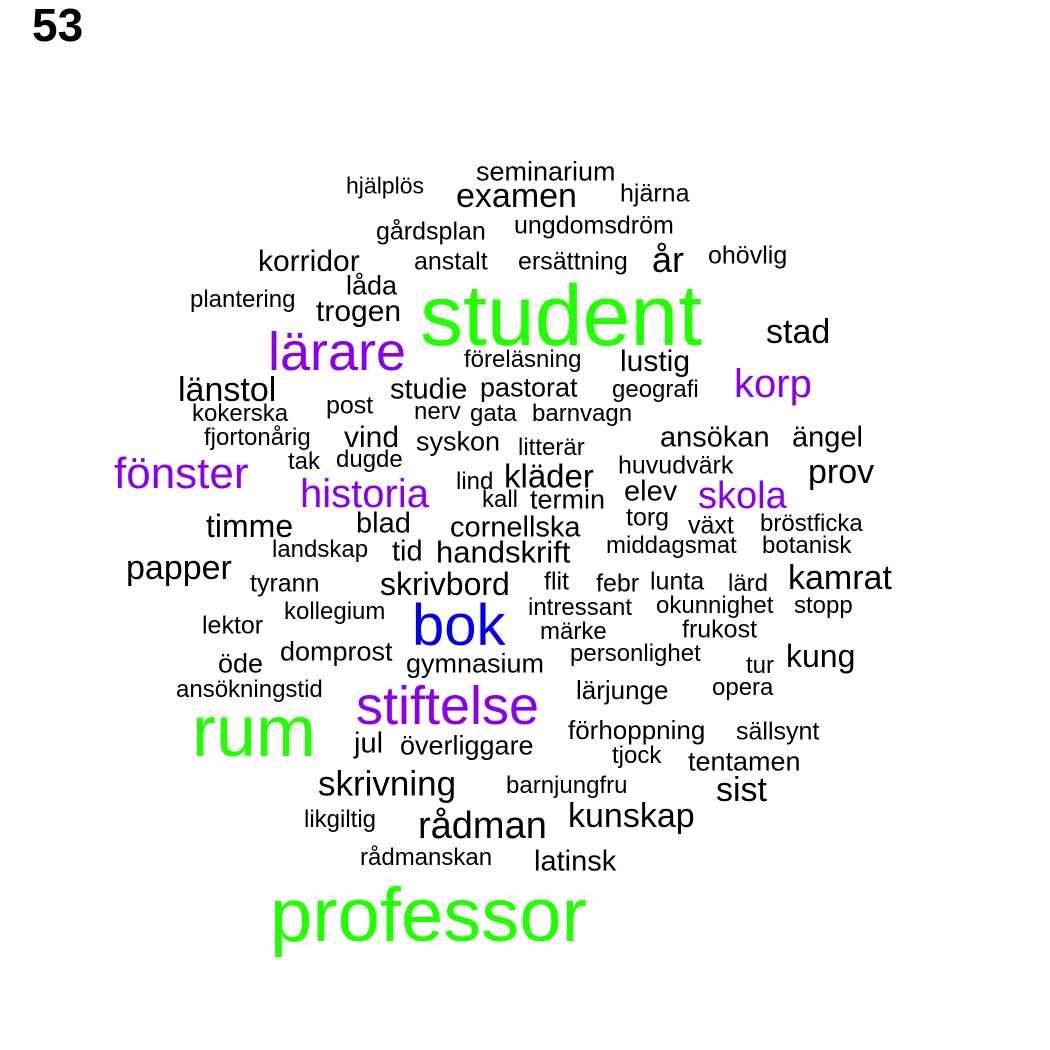 This screenshot has height=1050, width=1050. Describe the element at coordinates (715, 605) in the screenshot. I see `cloud-word: okunnighet` at that location.